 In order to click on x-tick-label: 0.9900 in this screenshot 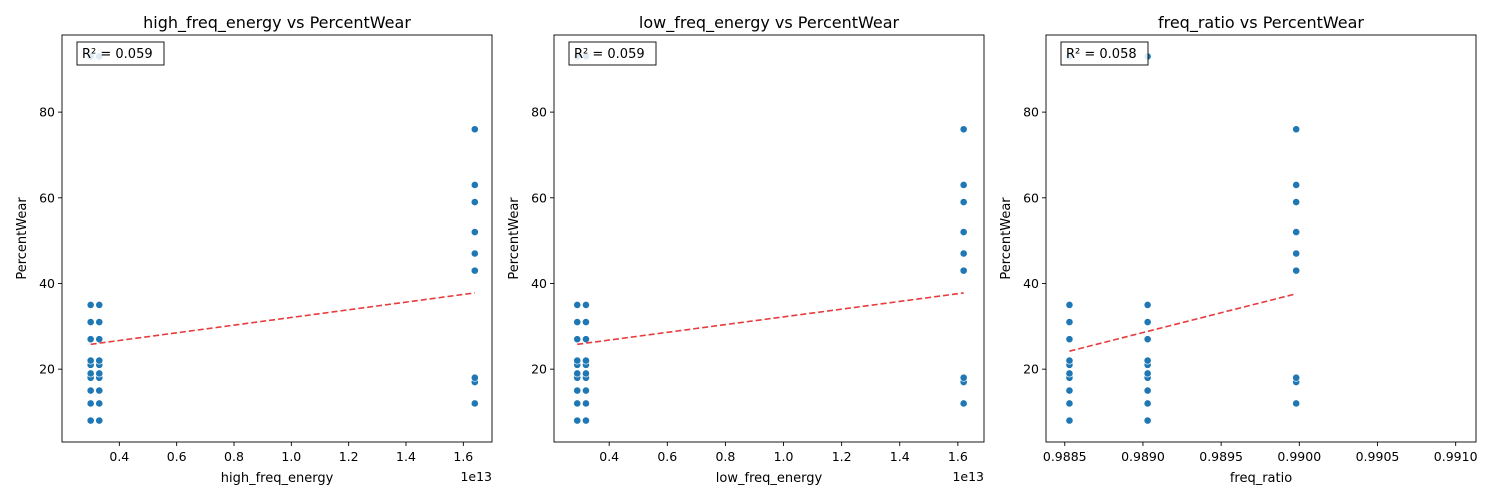, I will do `click(1299, 456)`.